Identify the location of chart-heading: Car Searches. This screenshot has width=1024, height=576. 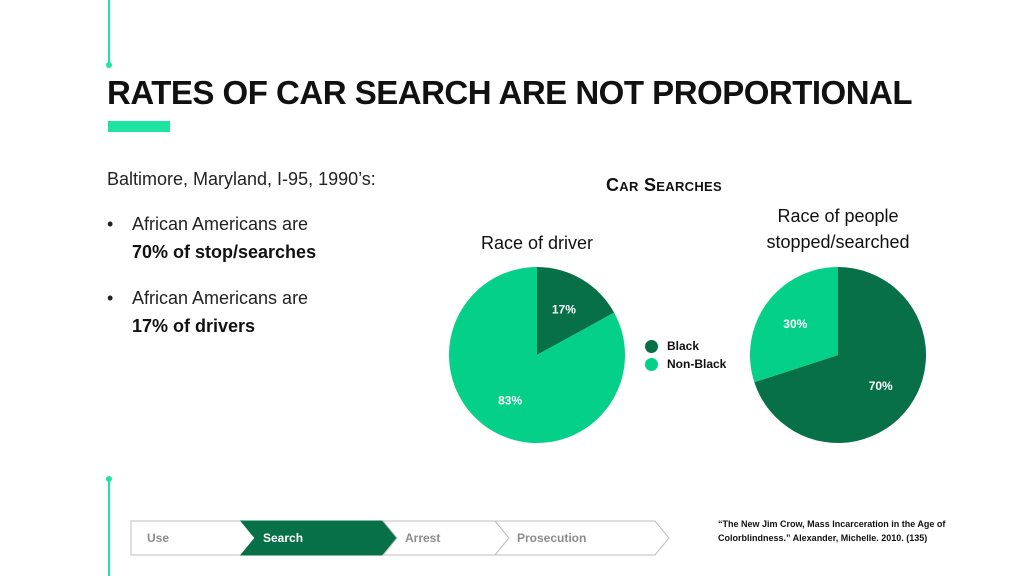
(664, 185).